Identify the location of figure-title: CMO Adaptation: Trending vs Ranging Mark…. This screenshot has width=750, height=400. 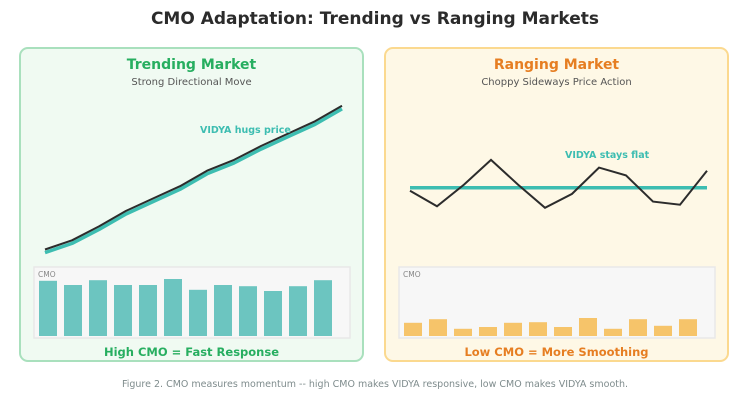
(375, 19).